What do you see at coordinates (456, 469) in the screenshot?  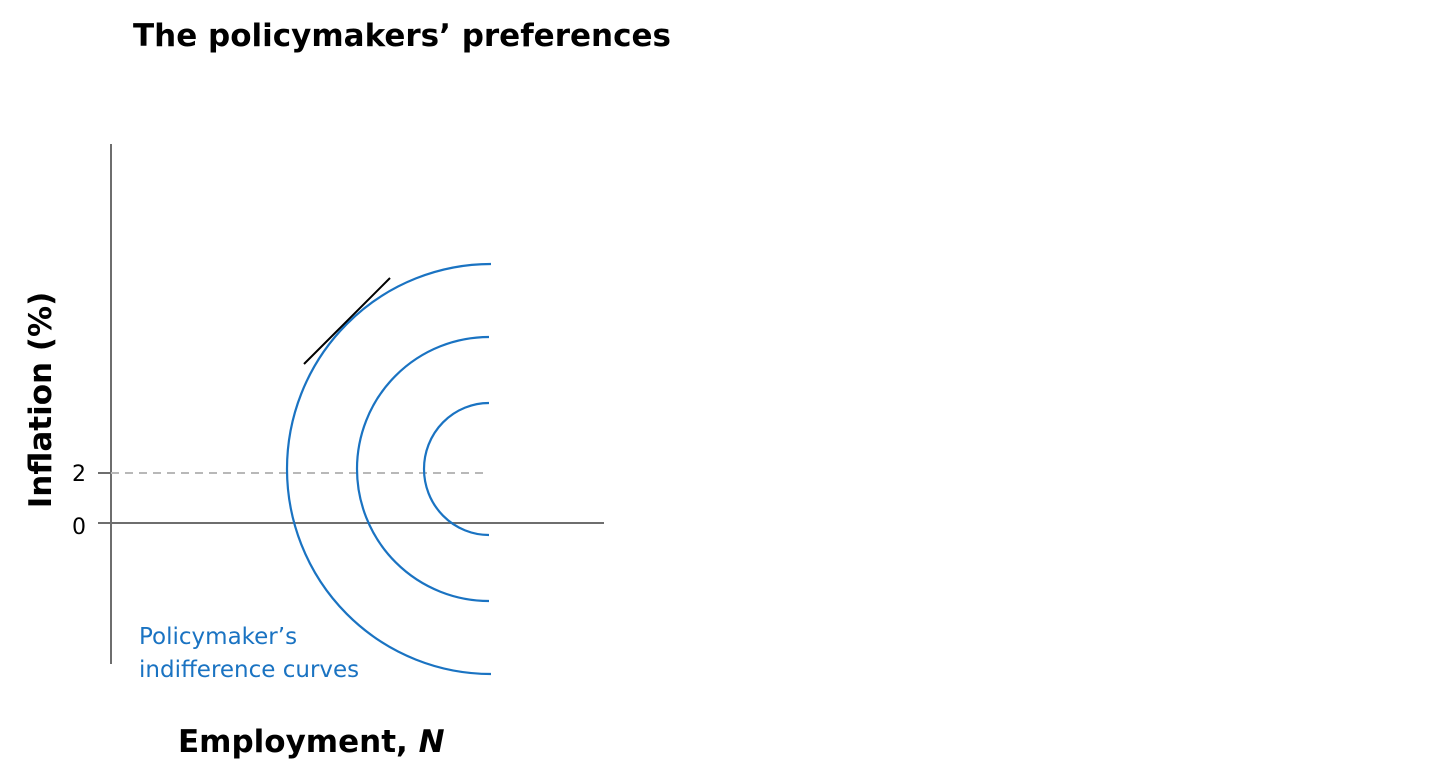 I see `indifference-curve-inner` at bounding box center [456, 469].